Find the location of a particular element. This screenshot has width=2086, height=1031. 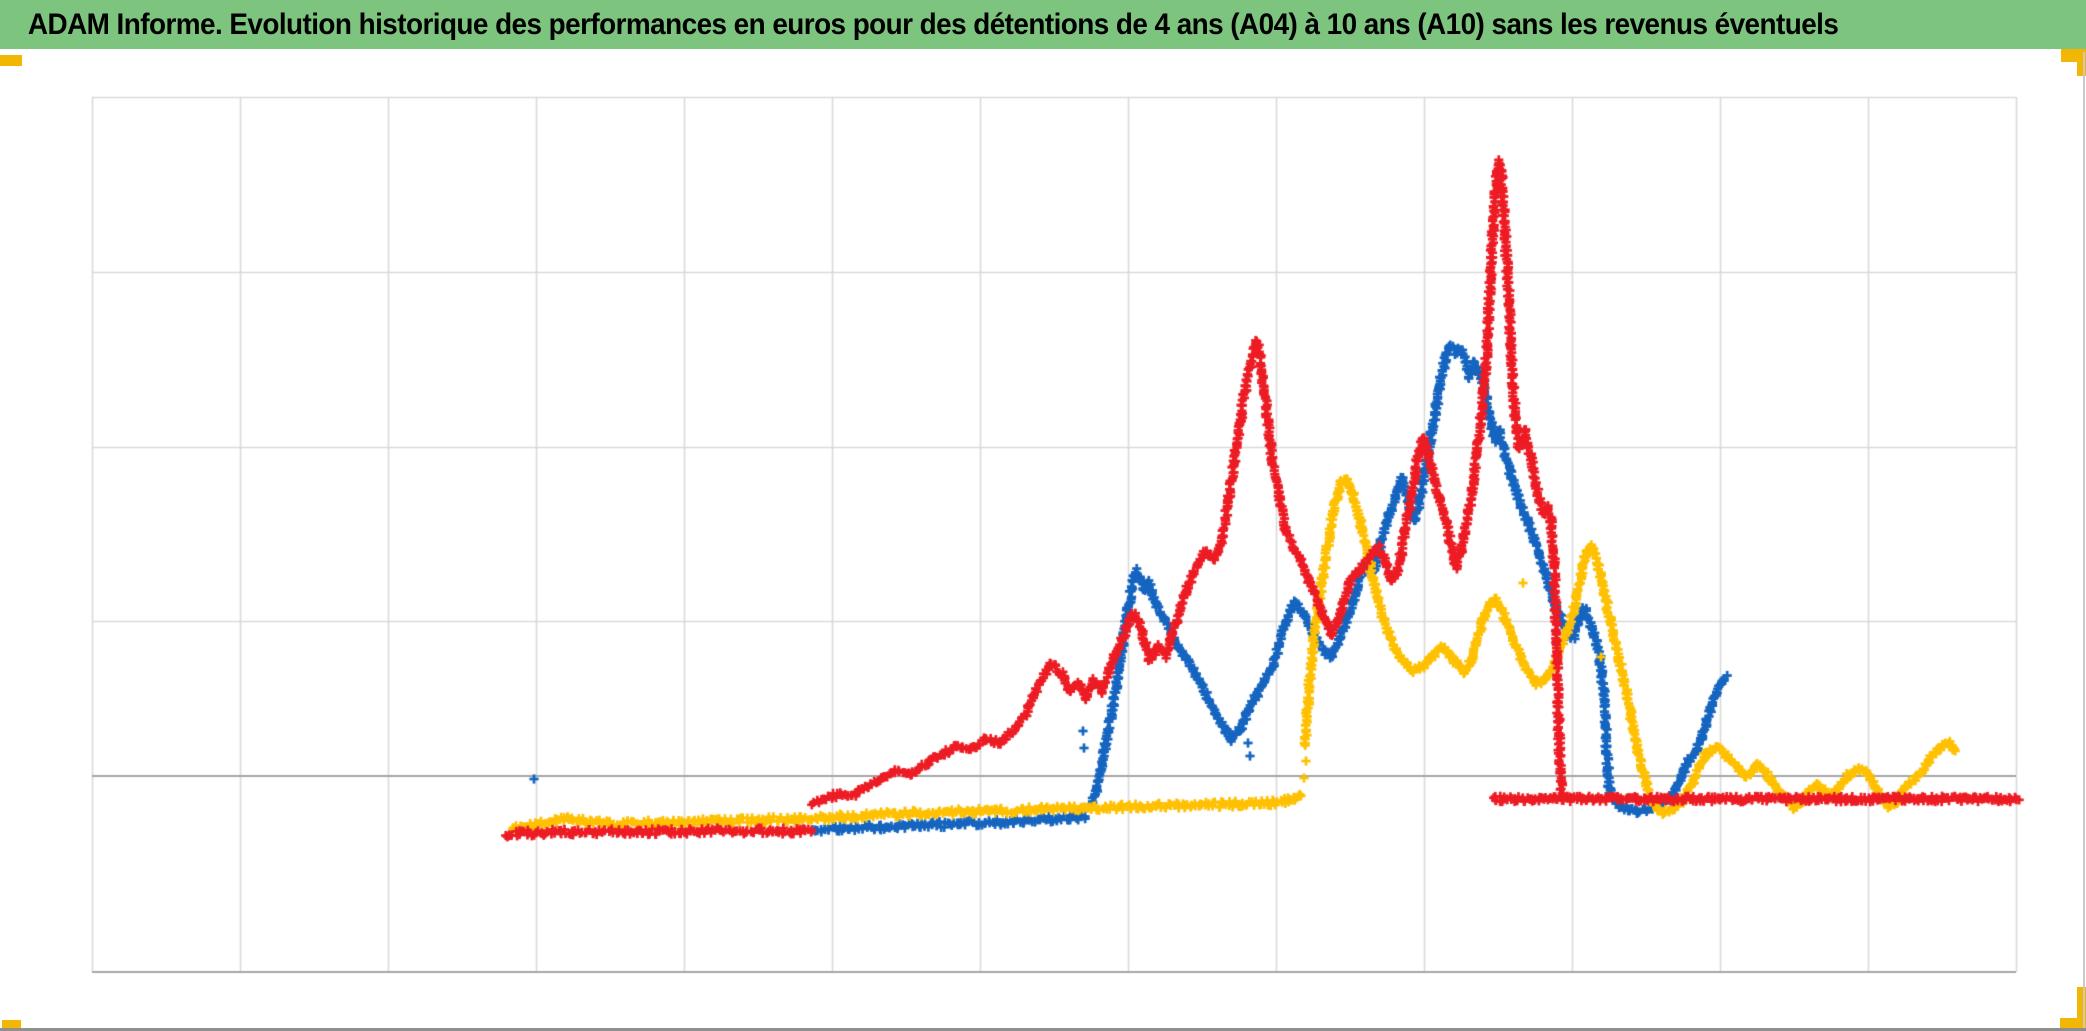

gold-corner-top-left is located at coordinates (11, 60).